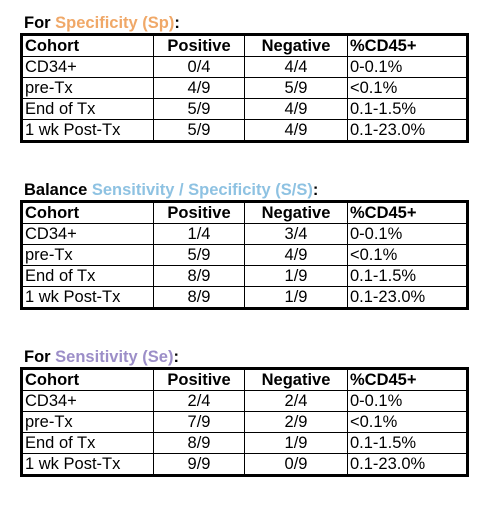 The height and width of the screenshot is (505, 479). I want to click on table-row: 1 wk Post-Tx 5/9 4/9 0.1-23.0%, so click(244, 130).